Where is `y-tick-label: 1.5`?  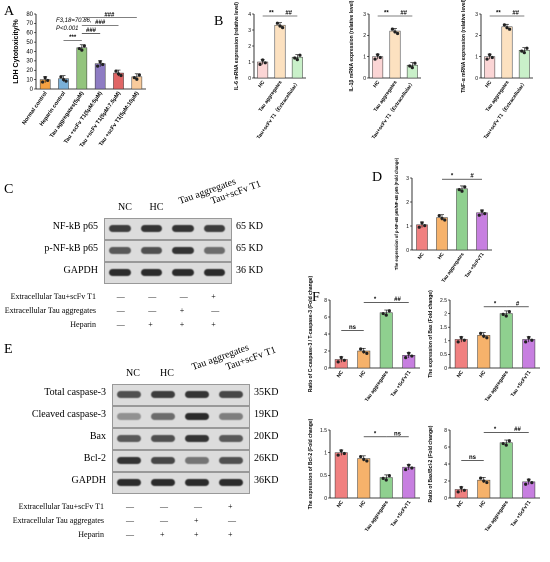
y-tick-label: 1.5 is located at coordinates (443, 328).